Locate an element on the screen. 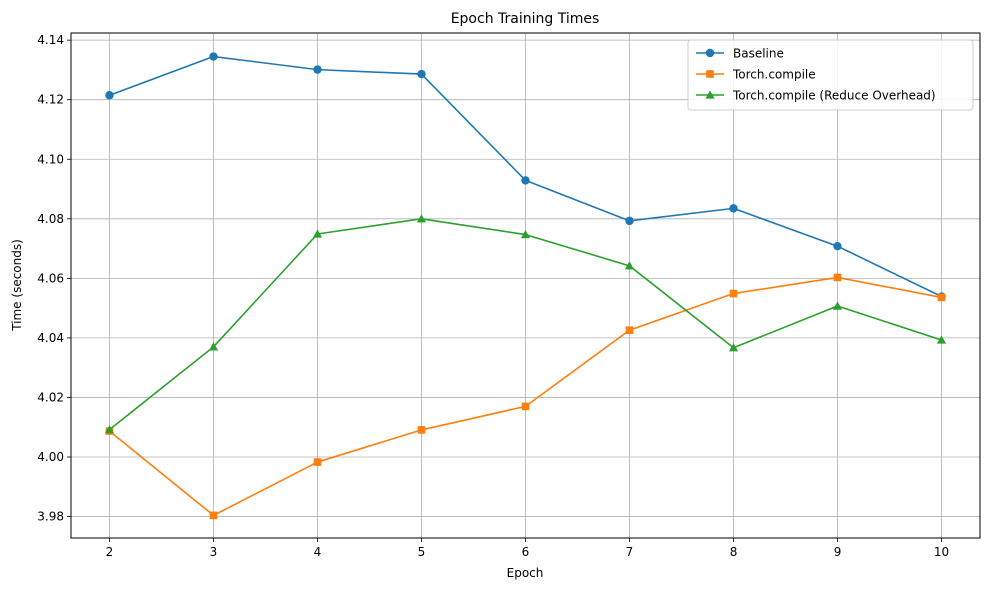 This screenshot has width=990, height=594. y-tick-label: 3.98 is located at coordinates (50, 517).